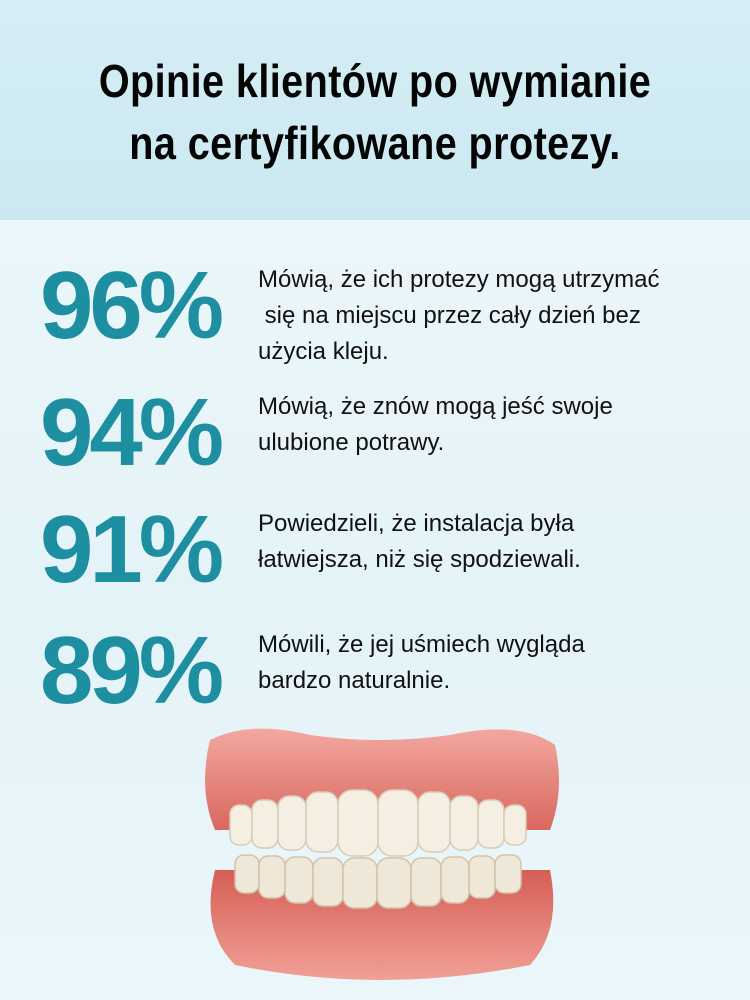 The width and height of the screenshot is (750, 1000). Describe the element at coordinates (378, 881) in the screenshot. I see `lower-teeth` at that location.